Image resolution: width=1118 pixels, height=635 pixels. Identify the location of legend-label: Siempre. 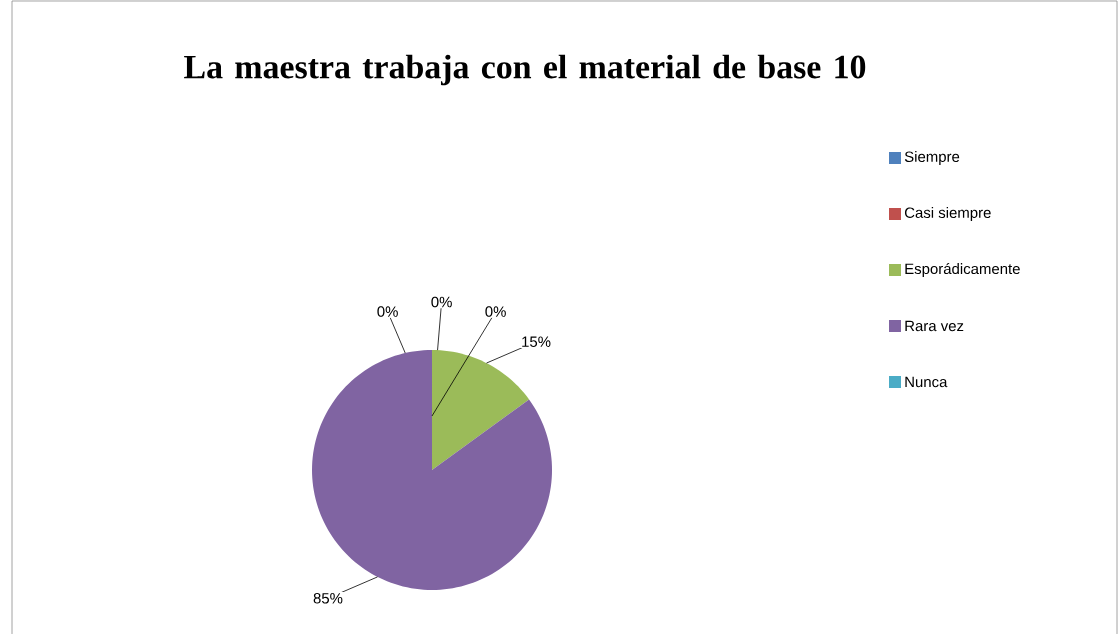
(932, 158).